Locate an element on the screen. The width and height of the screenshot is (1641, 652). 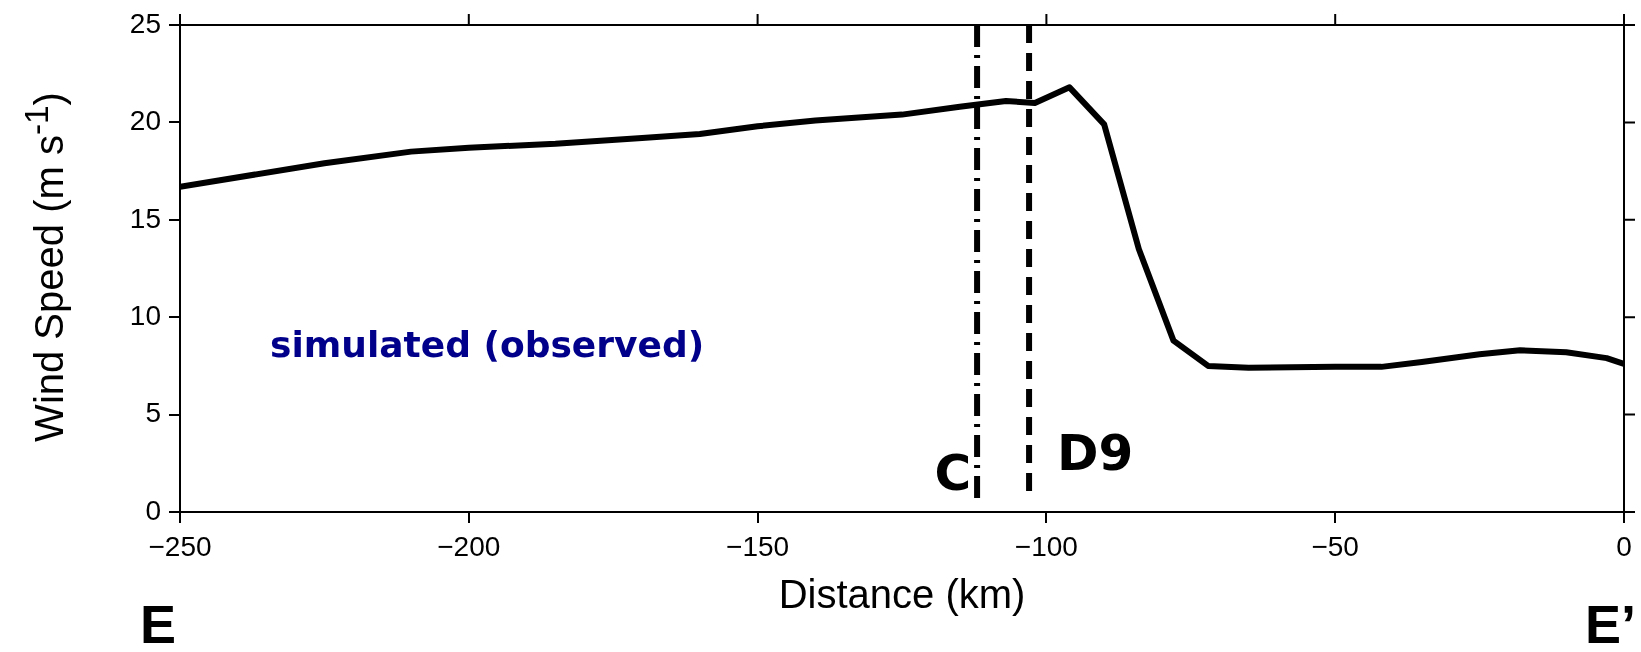
y-tick-label: 15 is located at coordinates (145, 218).